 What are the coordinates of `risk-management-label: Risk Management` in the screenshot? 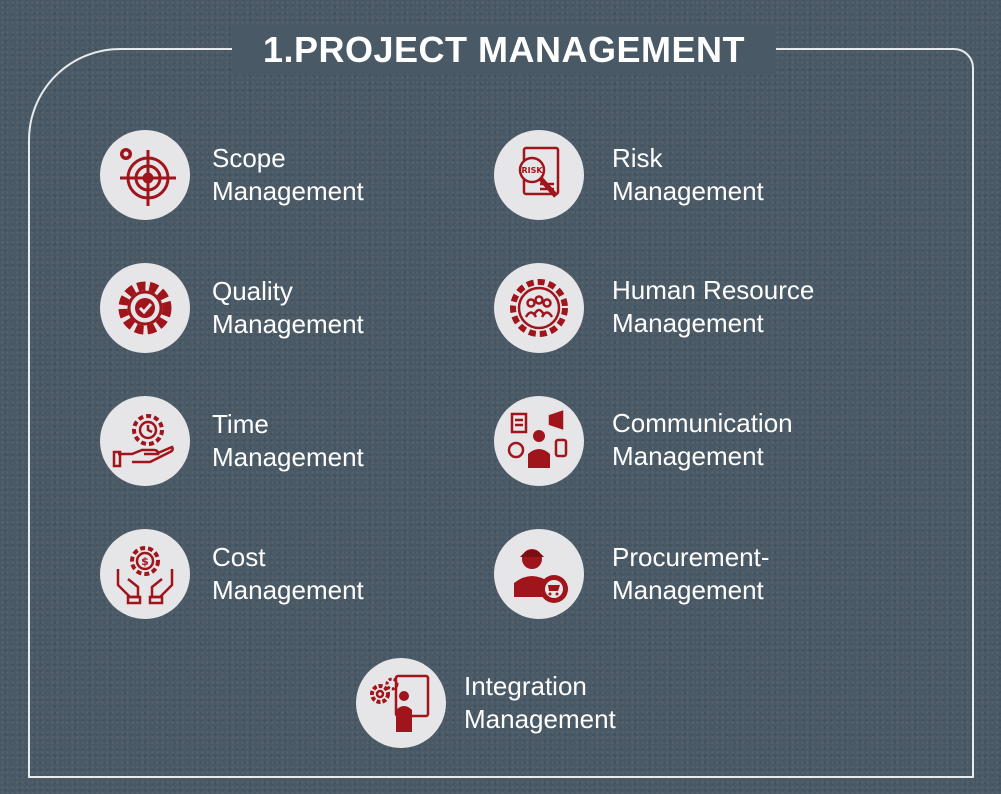 It's located at (688, 174).